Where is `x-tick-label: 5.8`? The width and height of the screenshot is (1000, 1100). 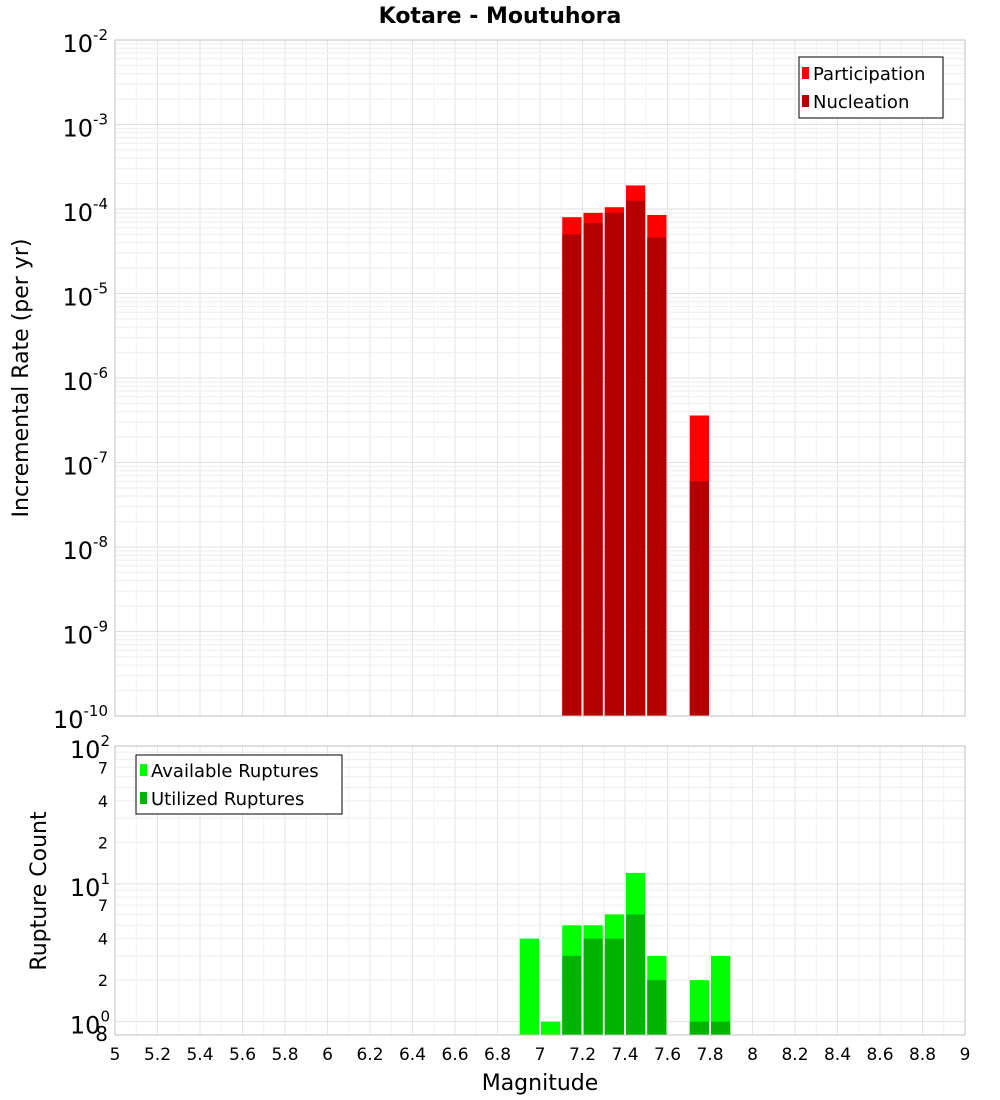
x-tick-label: 5.8 is located at coordinates (284, 1055).